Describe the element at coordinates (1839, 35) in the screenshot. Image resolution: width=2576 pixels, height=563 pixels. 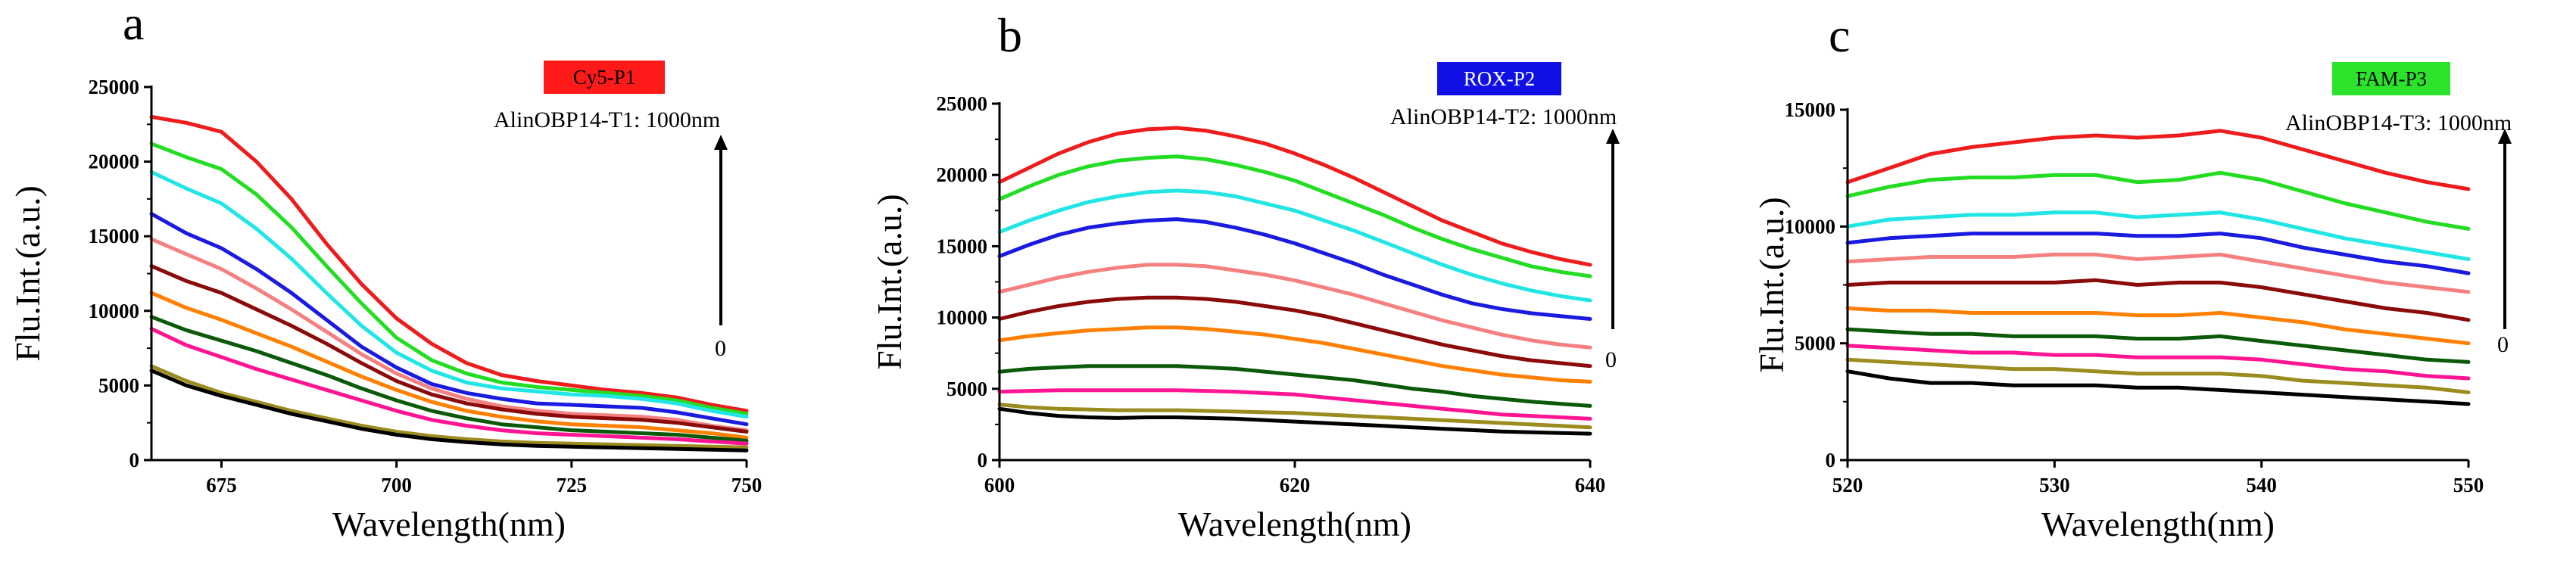
I see `panel-letter: c` at that location.